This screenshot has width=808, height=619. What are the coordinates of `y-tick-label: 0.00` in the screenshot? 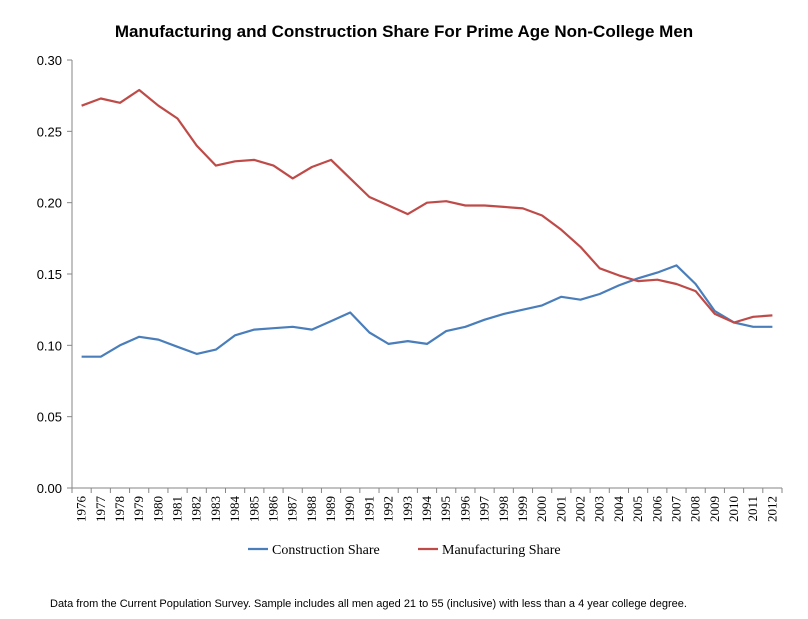 It's located at (49, 488).